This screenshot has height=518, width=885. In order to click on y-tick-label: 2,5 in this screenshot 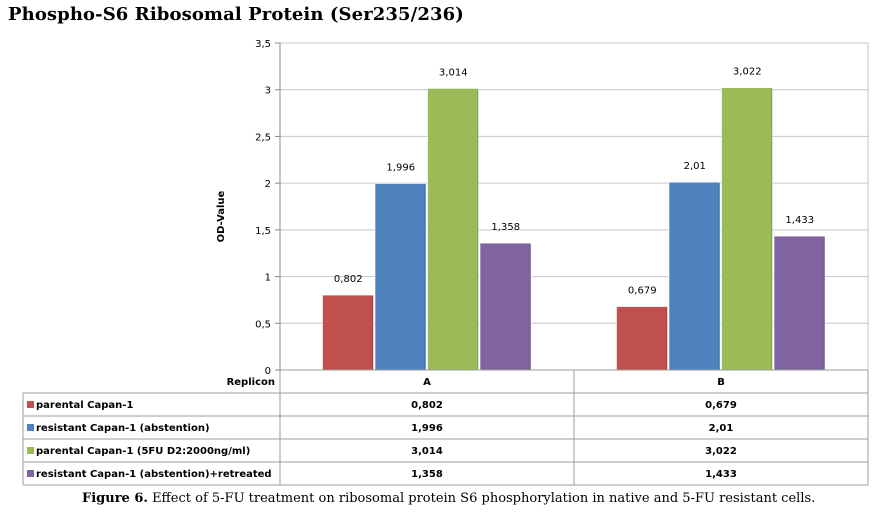, I will do `click(263, 137)`.